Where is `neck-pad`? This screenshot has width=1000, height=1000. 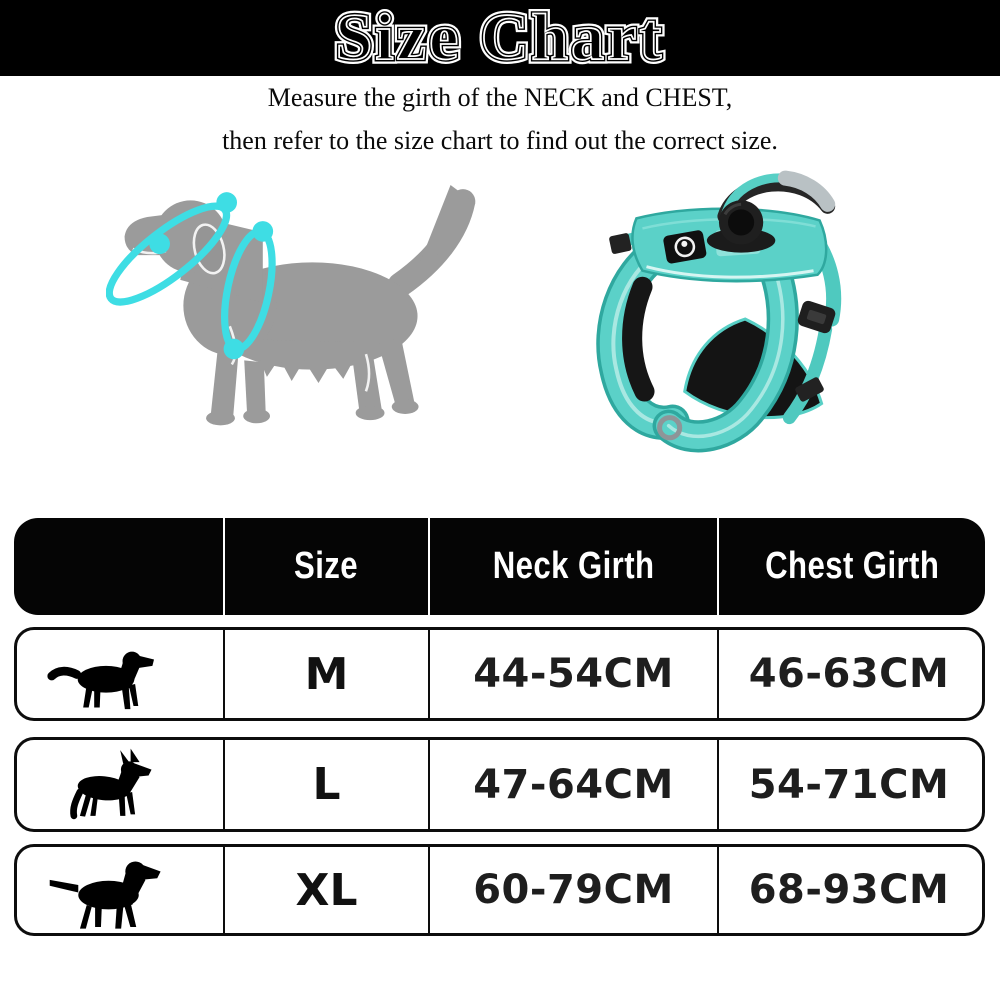
neck-pad is located at coordinates (638, 339).